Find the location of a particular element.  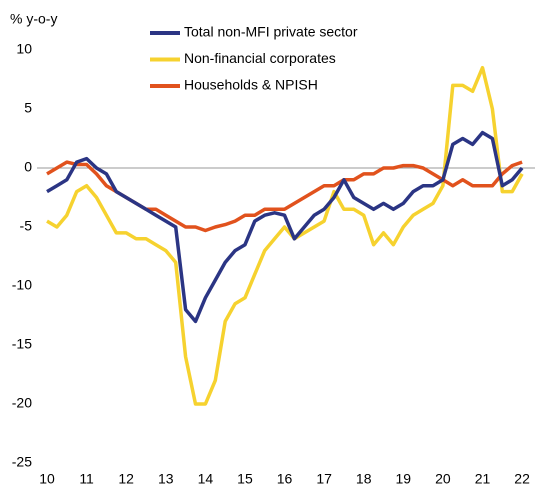

x-tick-label: 11 is located at coordinates (86, 479).